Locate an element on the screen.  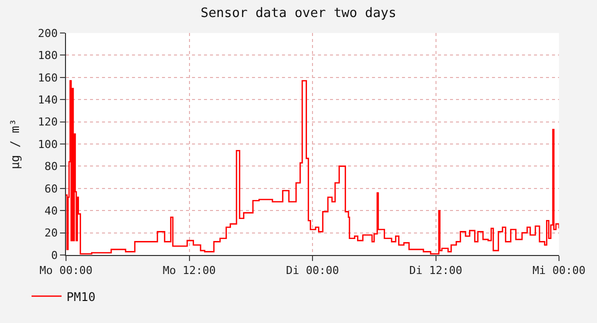
x-tick-label: Mo 00:00 is located at coordinates (66, 271).